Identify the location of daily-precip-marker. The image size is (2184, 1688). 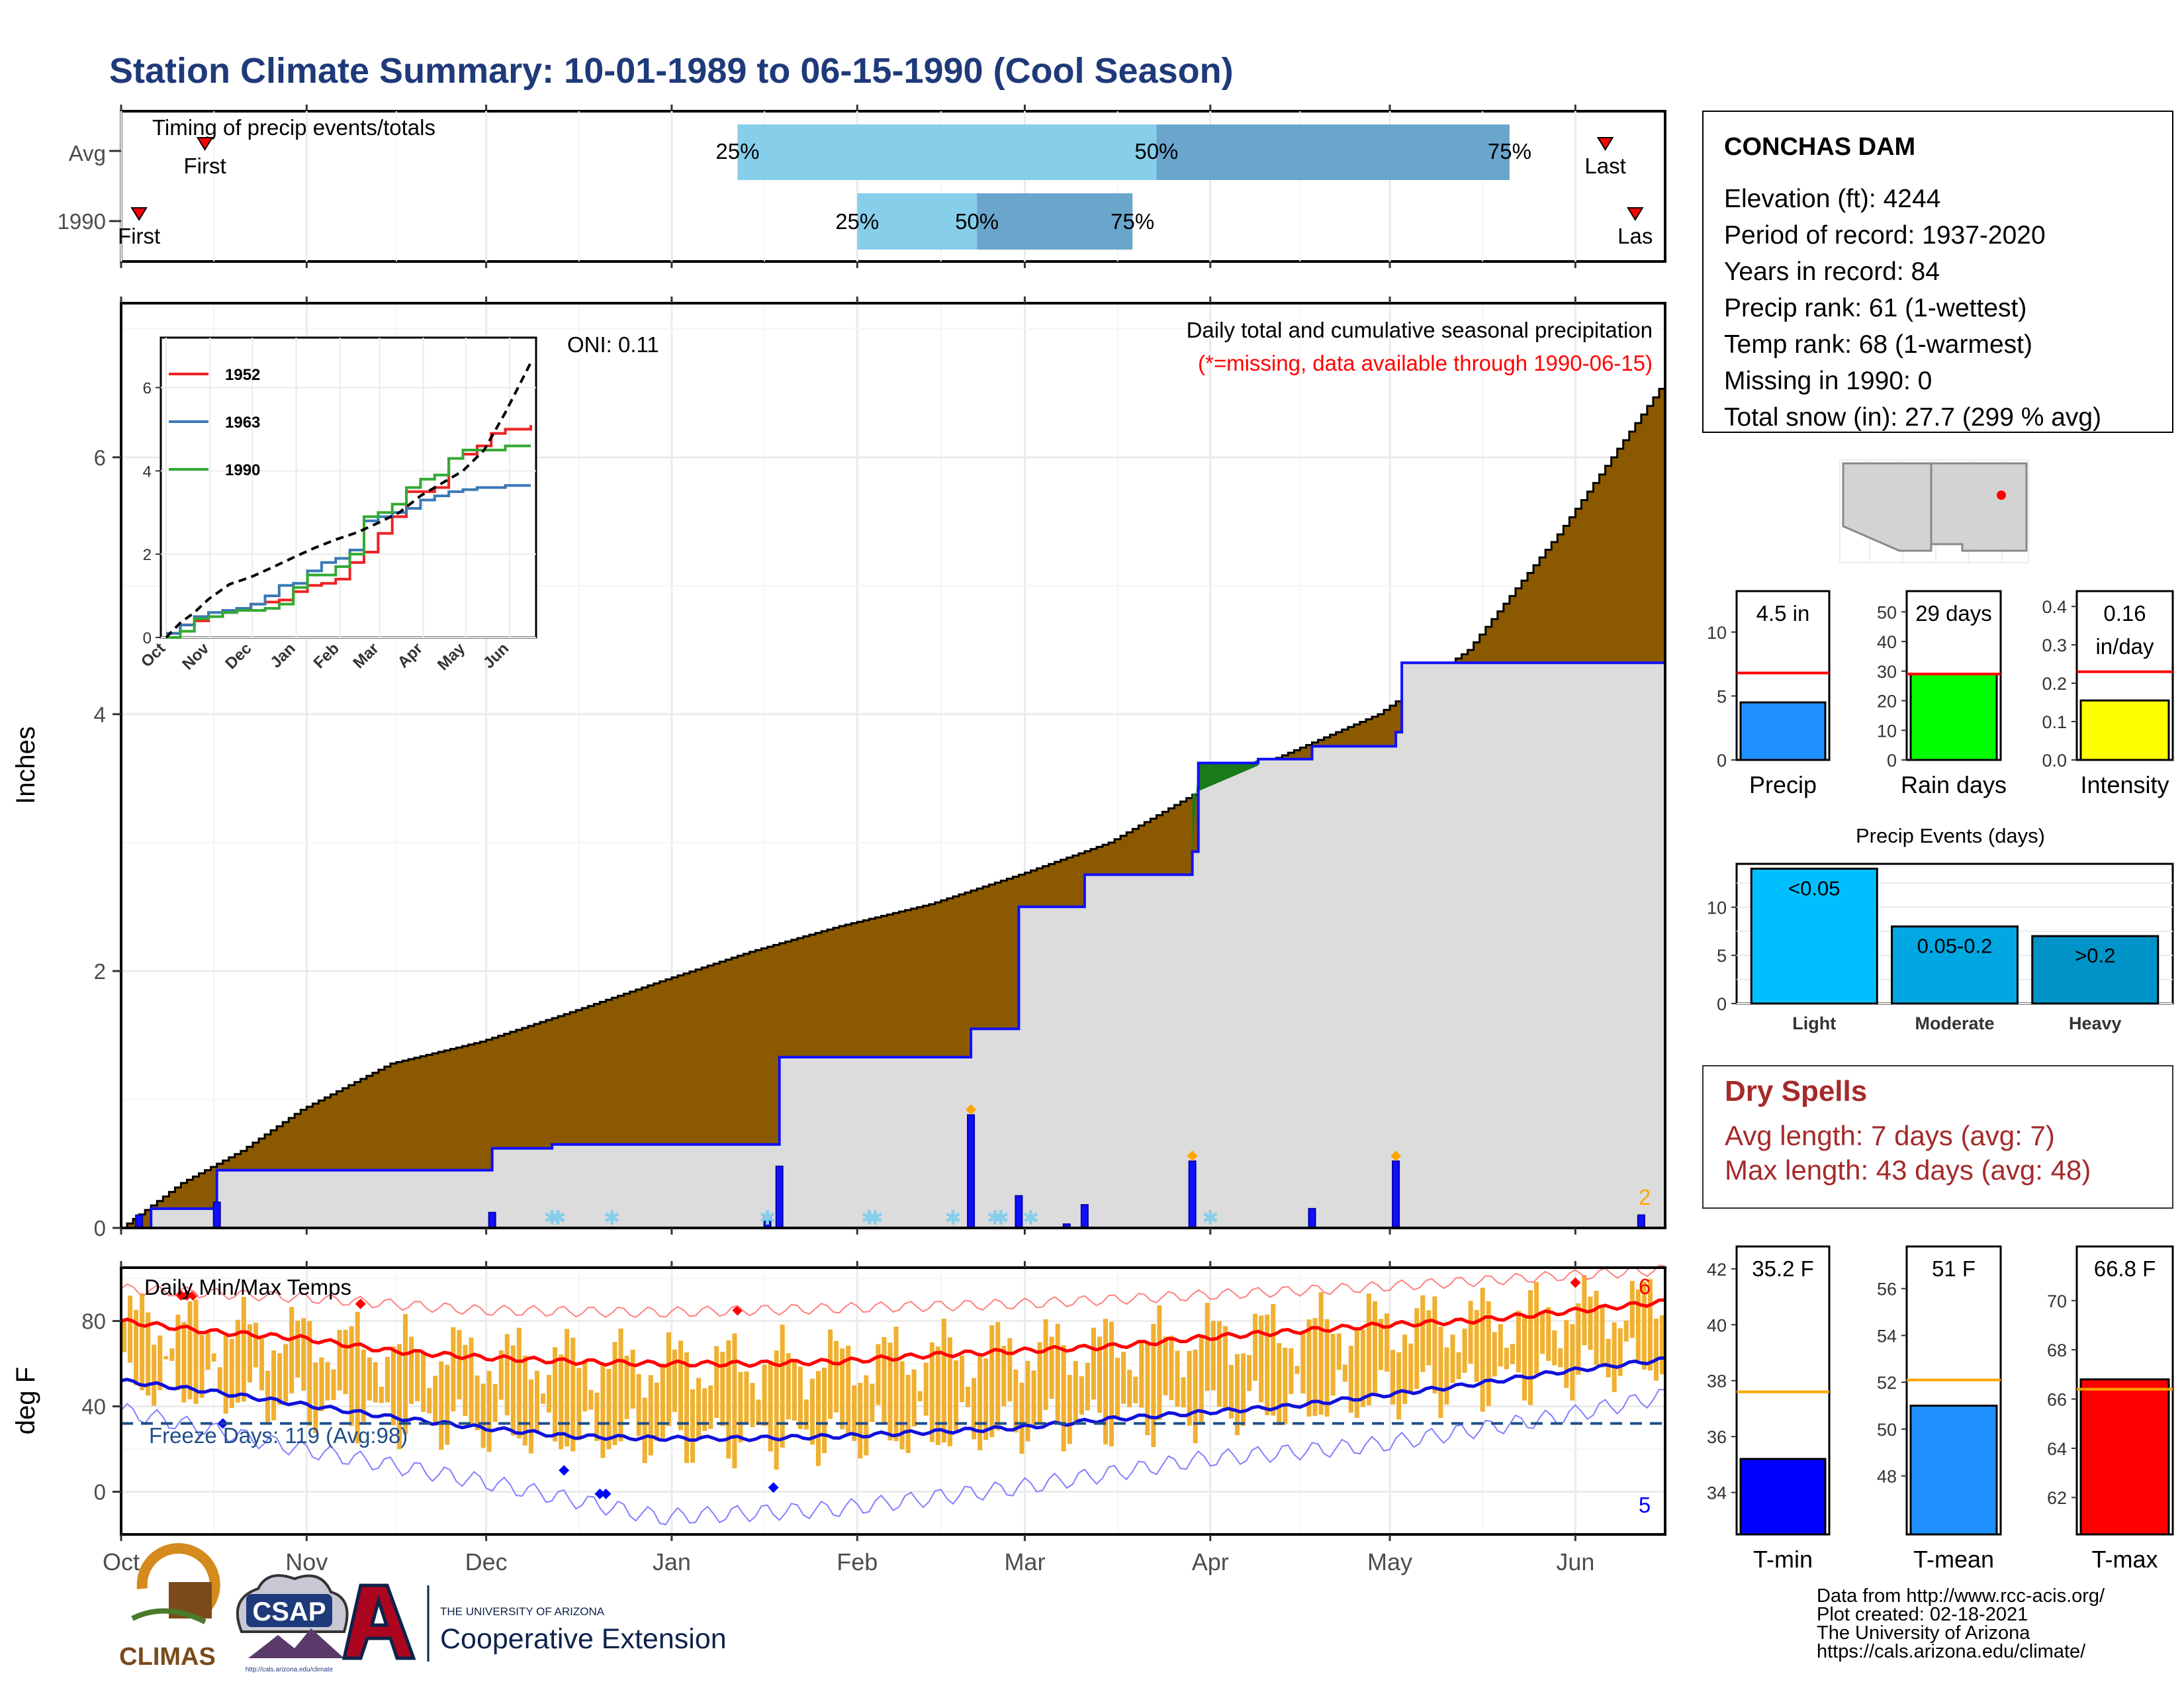
(1396, 1156).